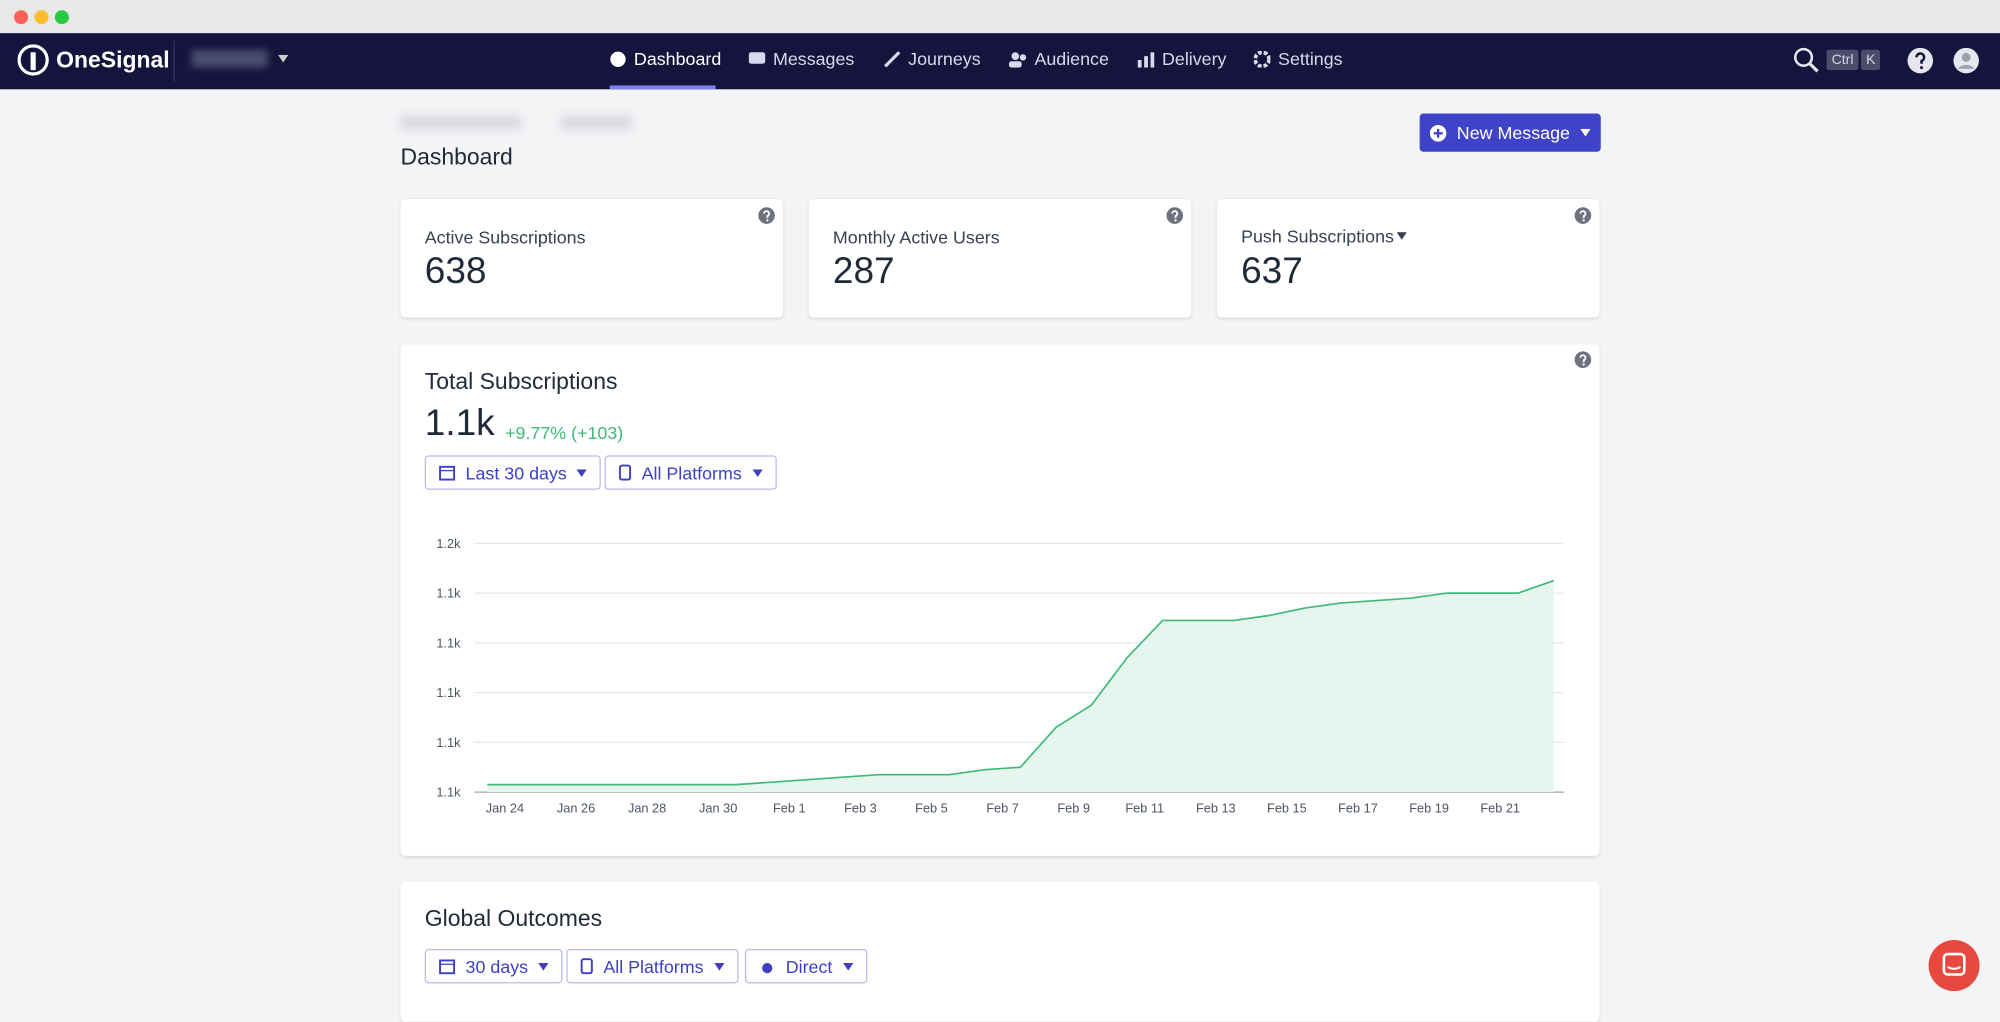  I want to click on nav-messages: Messages, so click(801, 58).